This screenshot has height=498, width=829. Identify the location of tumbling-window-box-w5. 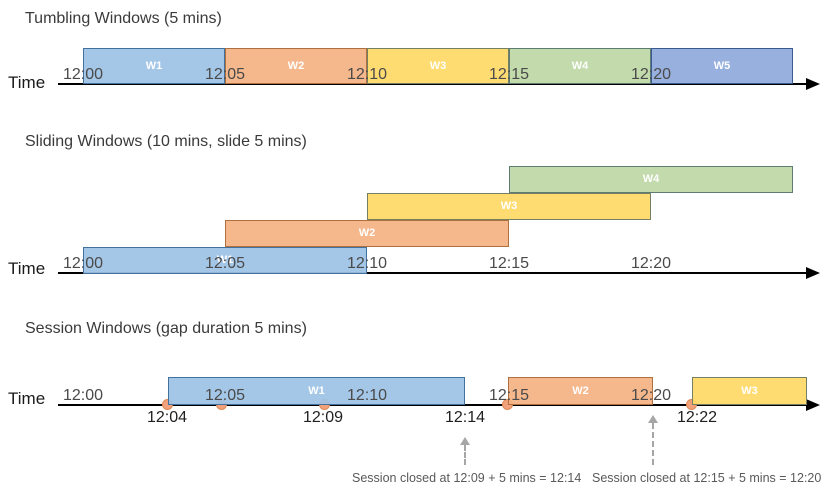
(722, 66).